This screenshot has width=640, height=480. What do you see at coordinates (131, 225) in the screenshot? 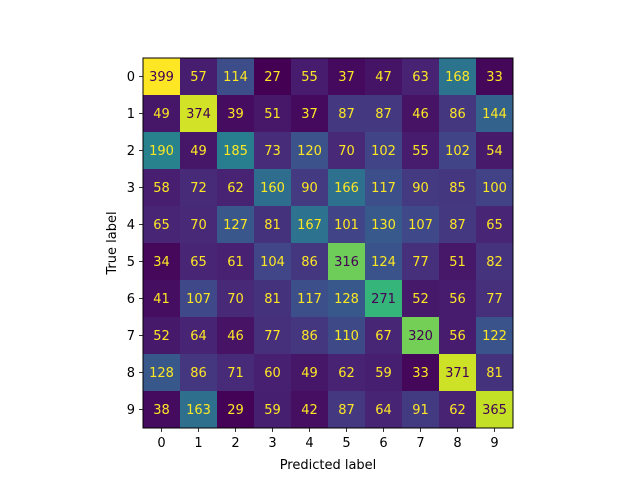
I see `y-tick-label-4: 4` at bounding box center [131, 225].